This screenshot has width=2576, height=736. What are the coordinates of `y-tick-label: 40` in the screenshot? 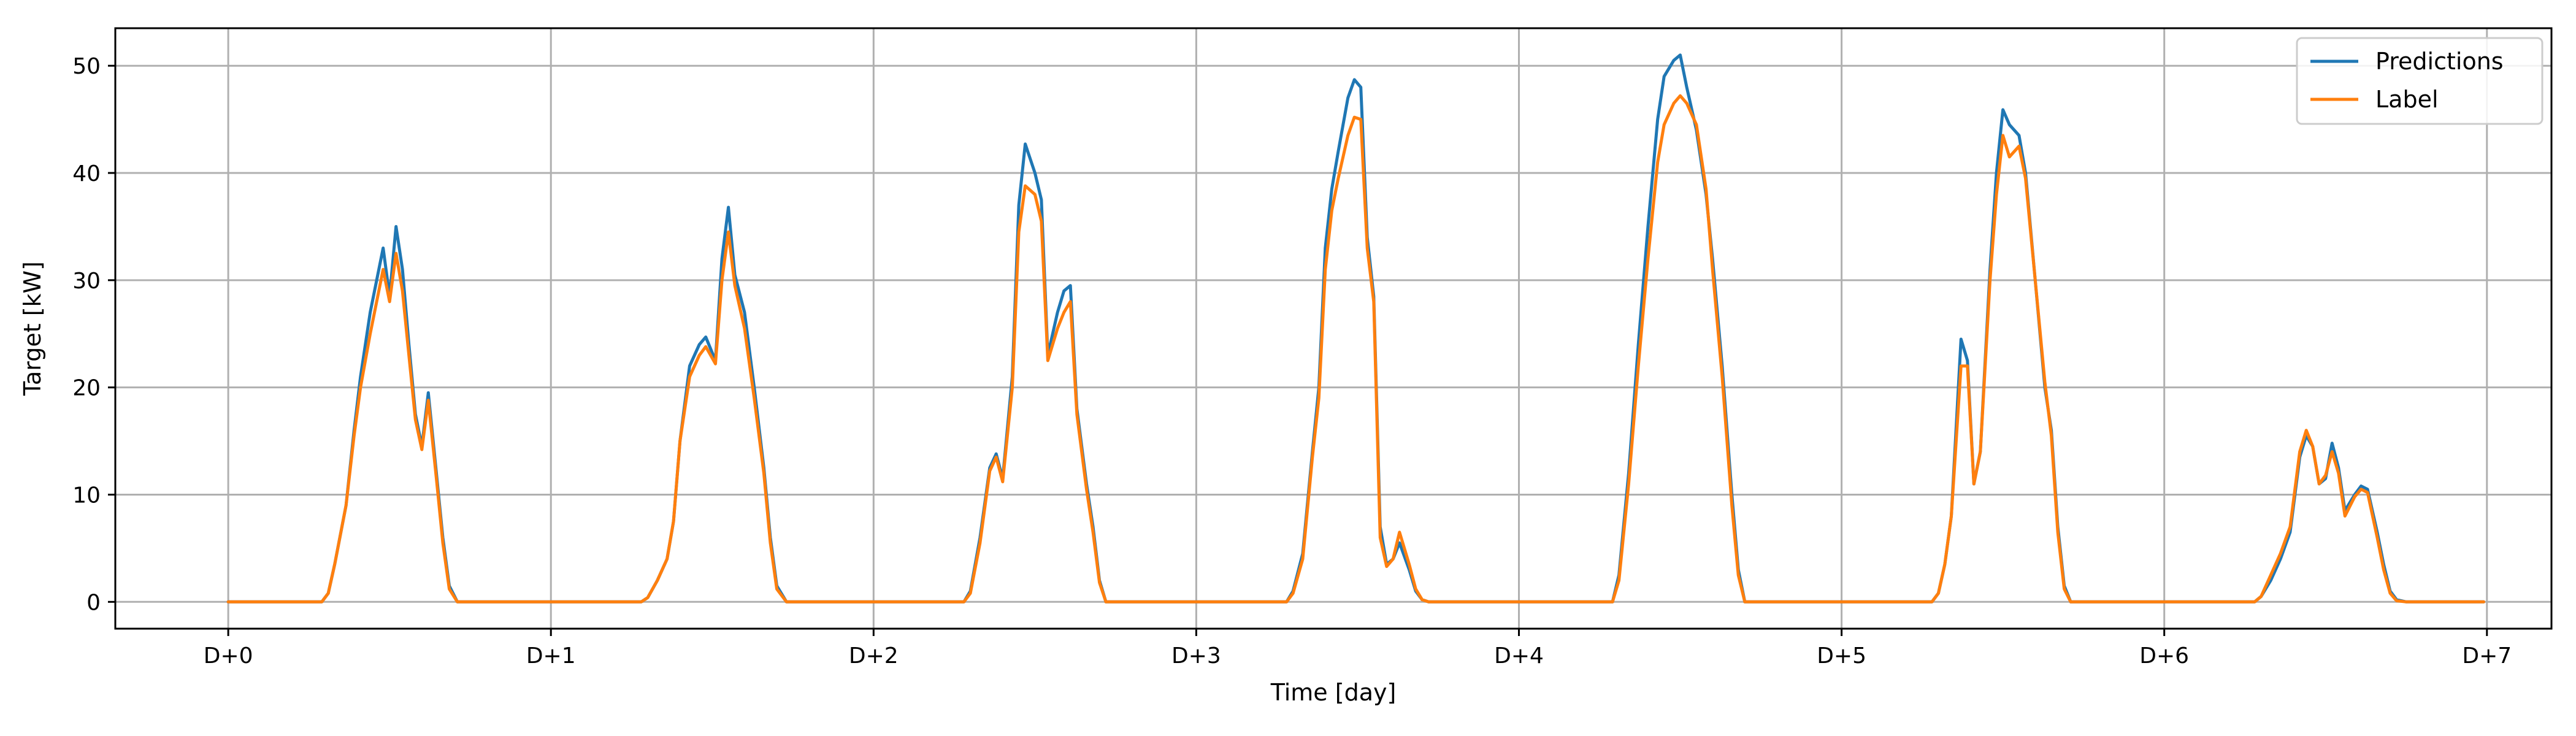 It's located at (86, 173).